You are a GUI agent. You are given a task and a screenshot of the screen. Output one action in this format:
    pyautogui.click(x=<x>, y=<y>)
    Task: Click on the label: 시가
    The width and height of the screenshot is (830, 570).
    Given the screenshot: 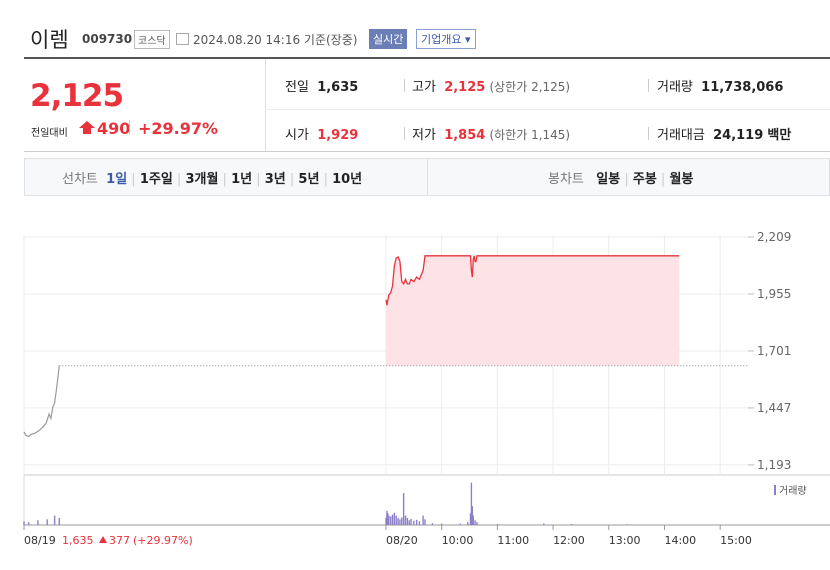 What is the action you would take?
    pyautogui.click(x=297, y=135)
    